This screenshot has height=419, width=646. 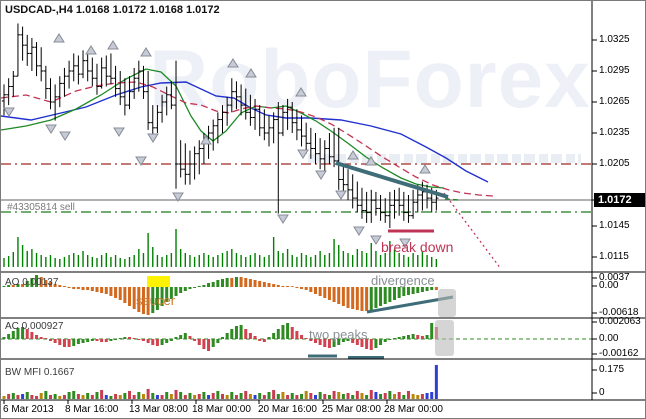 What do you see at coordinates (444, 158) in the screenshot?
I see `watermark-tagline` at bounding box center [444, 158].